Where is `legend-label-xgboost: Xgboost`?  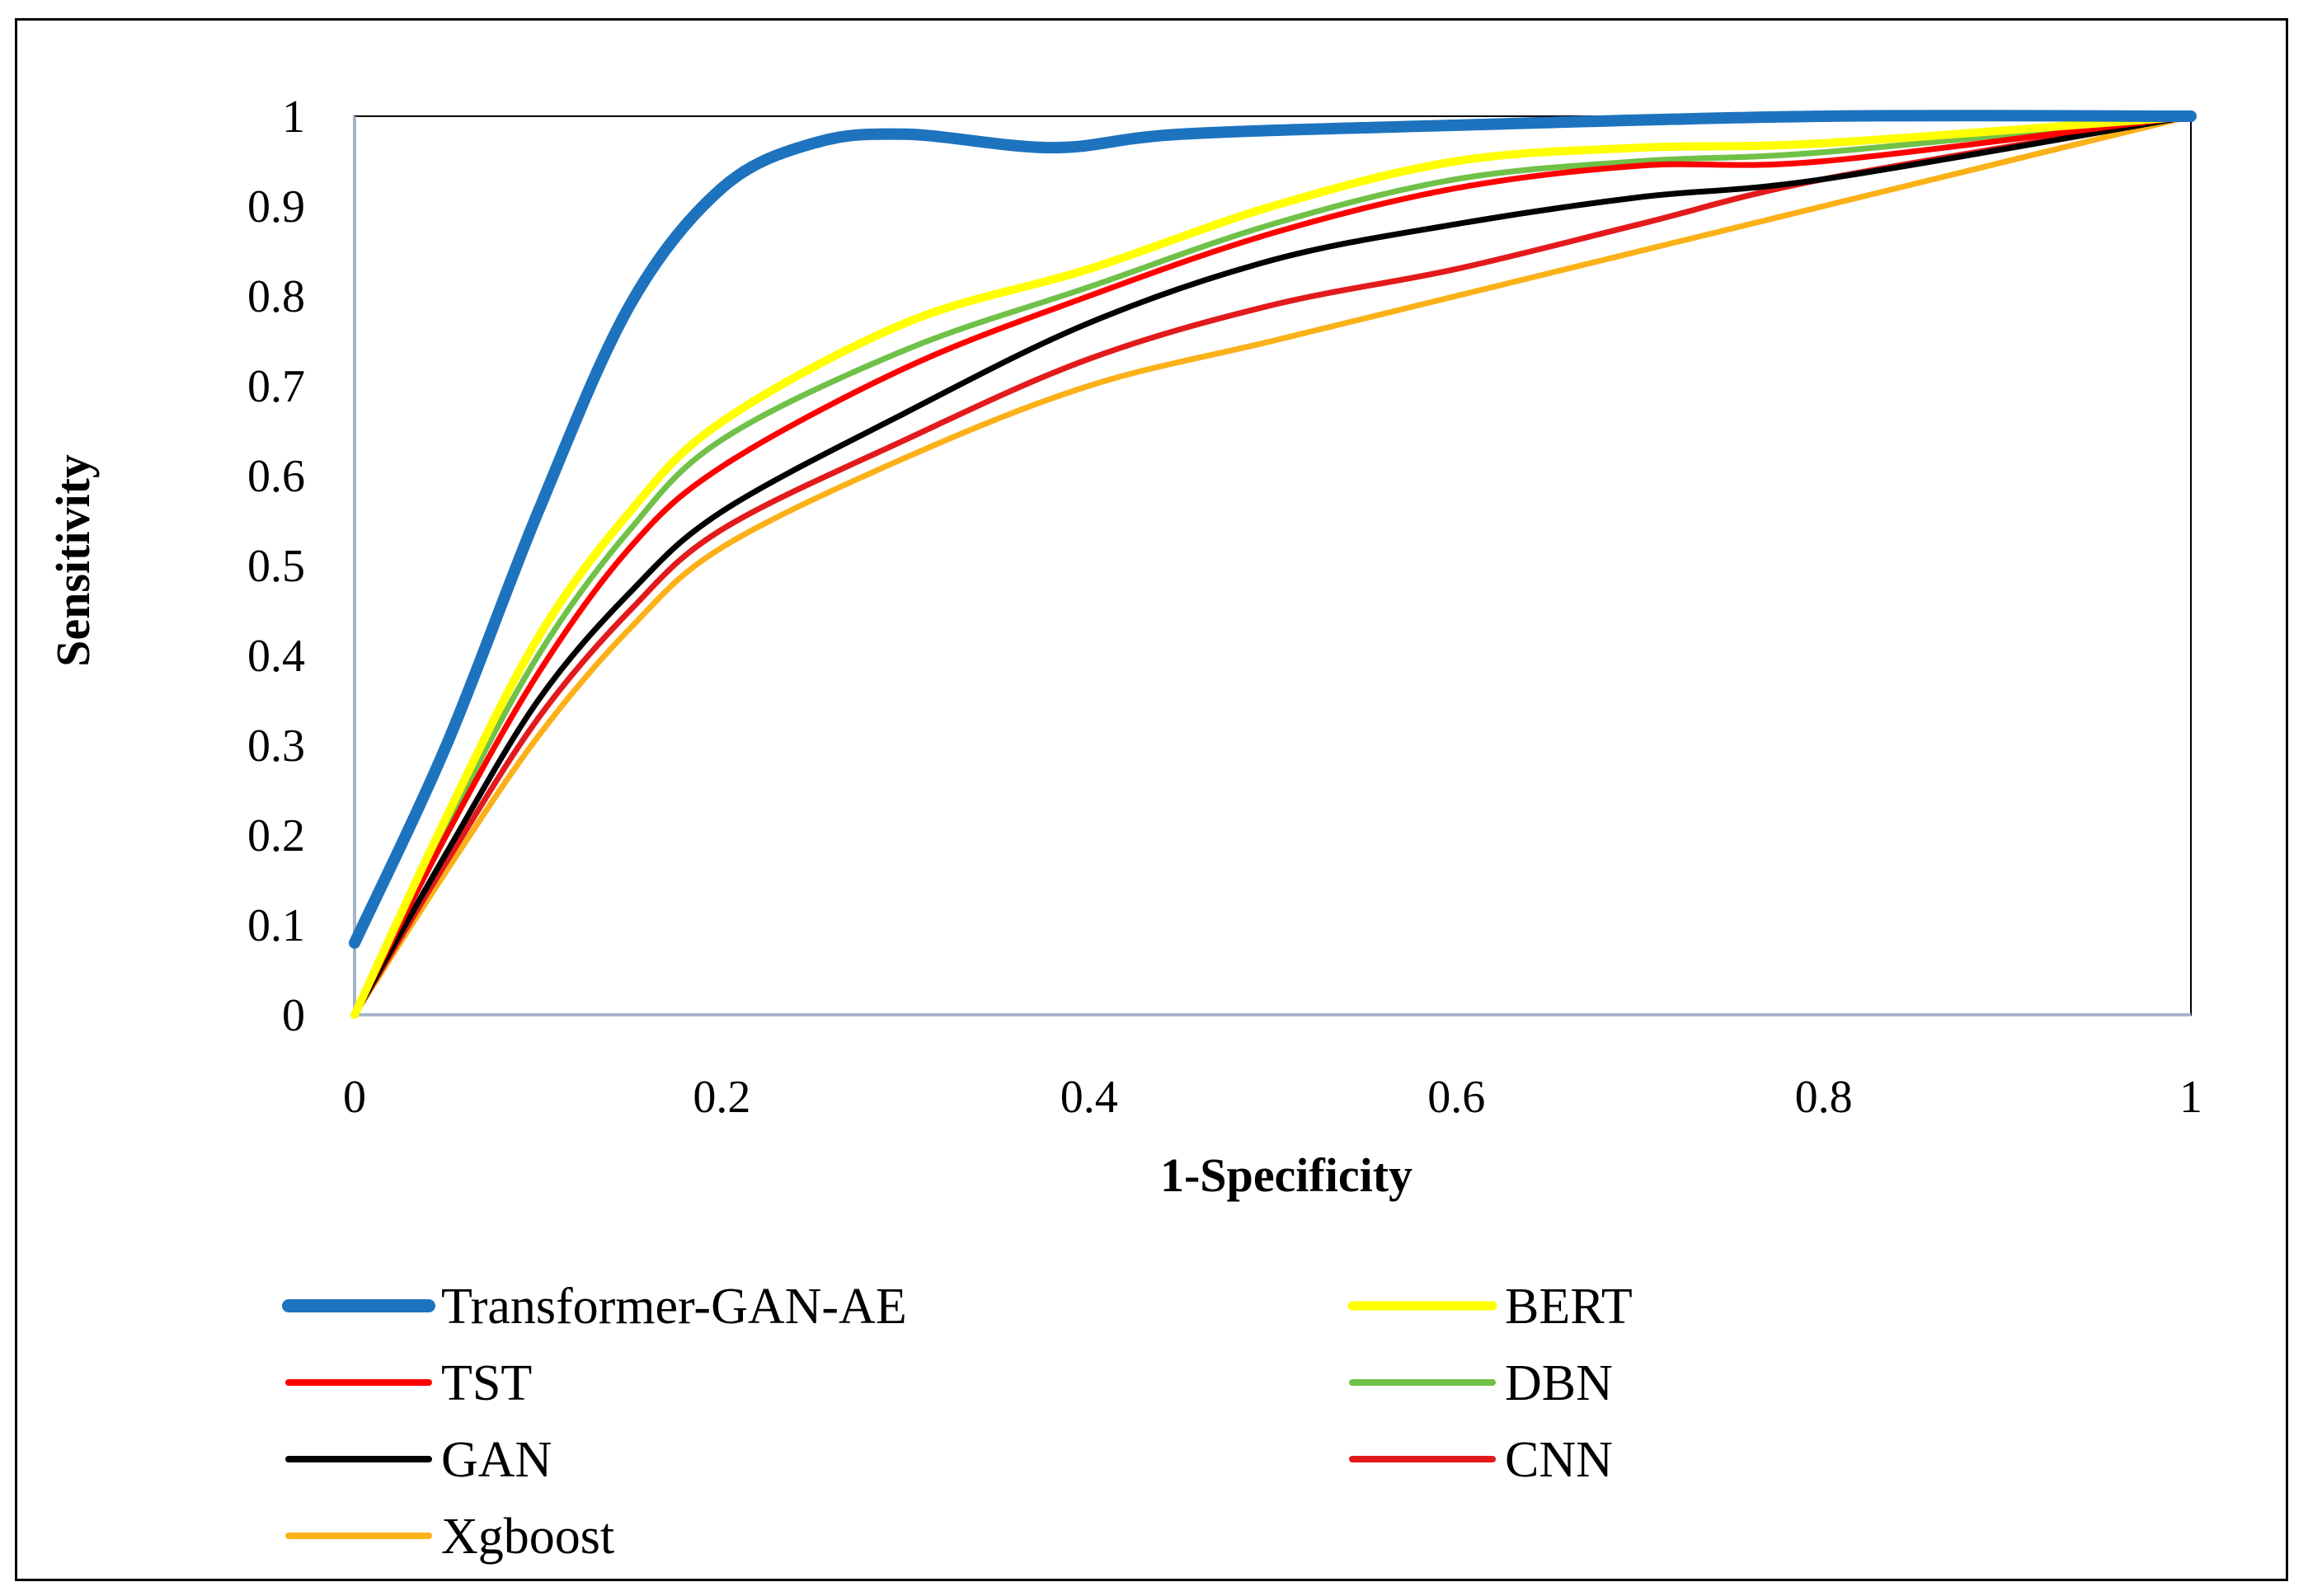
legend-label-xgboost: Xgboost is located at coordinates (527, 1537).